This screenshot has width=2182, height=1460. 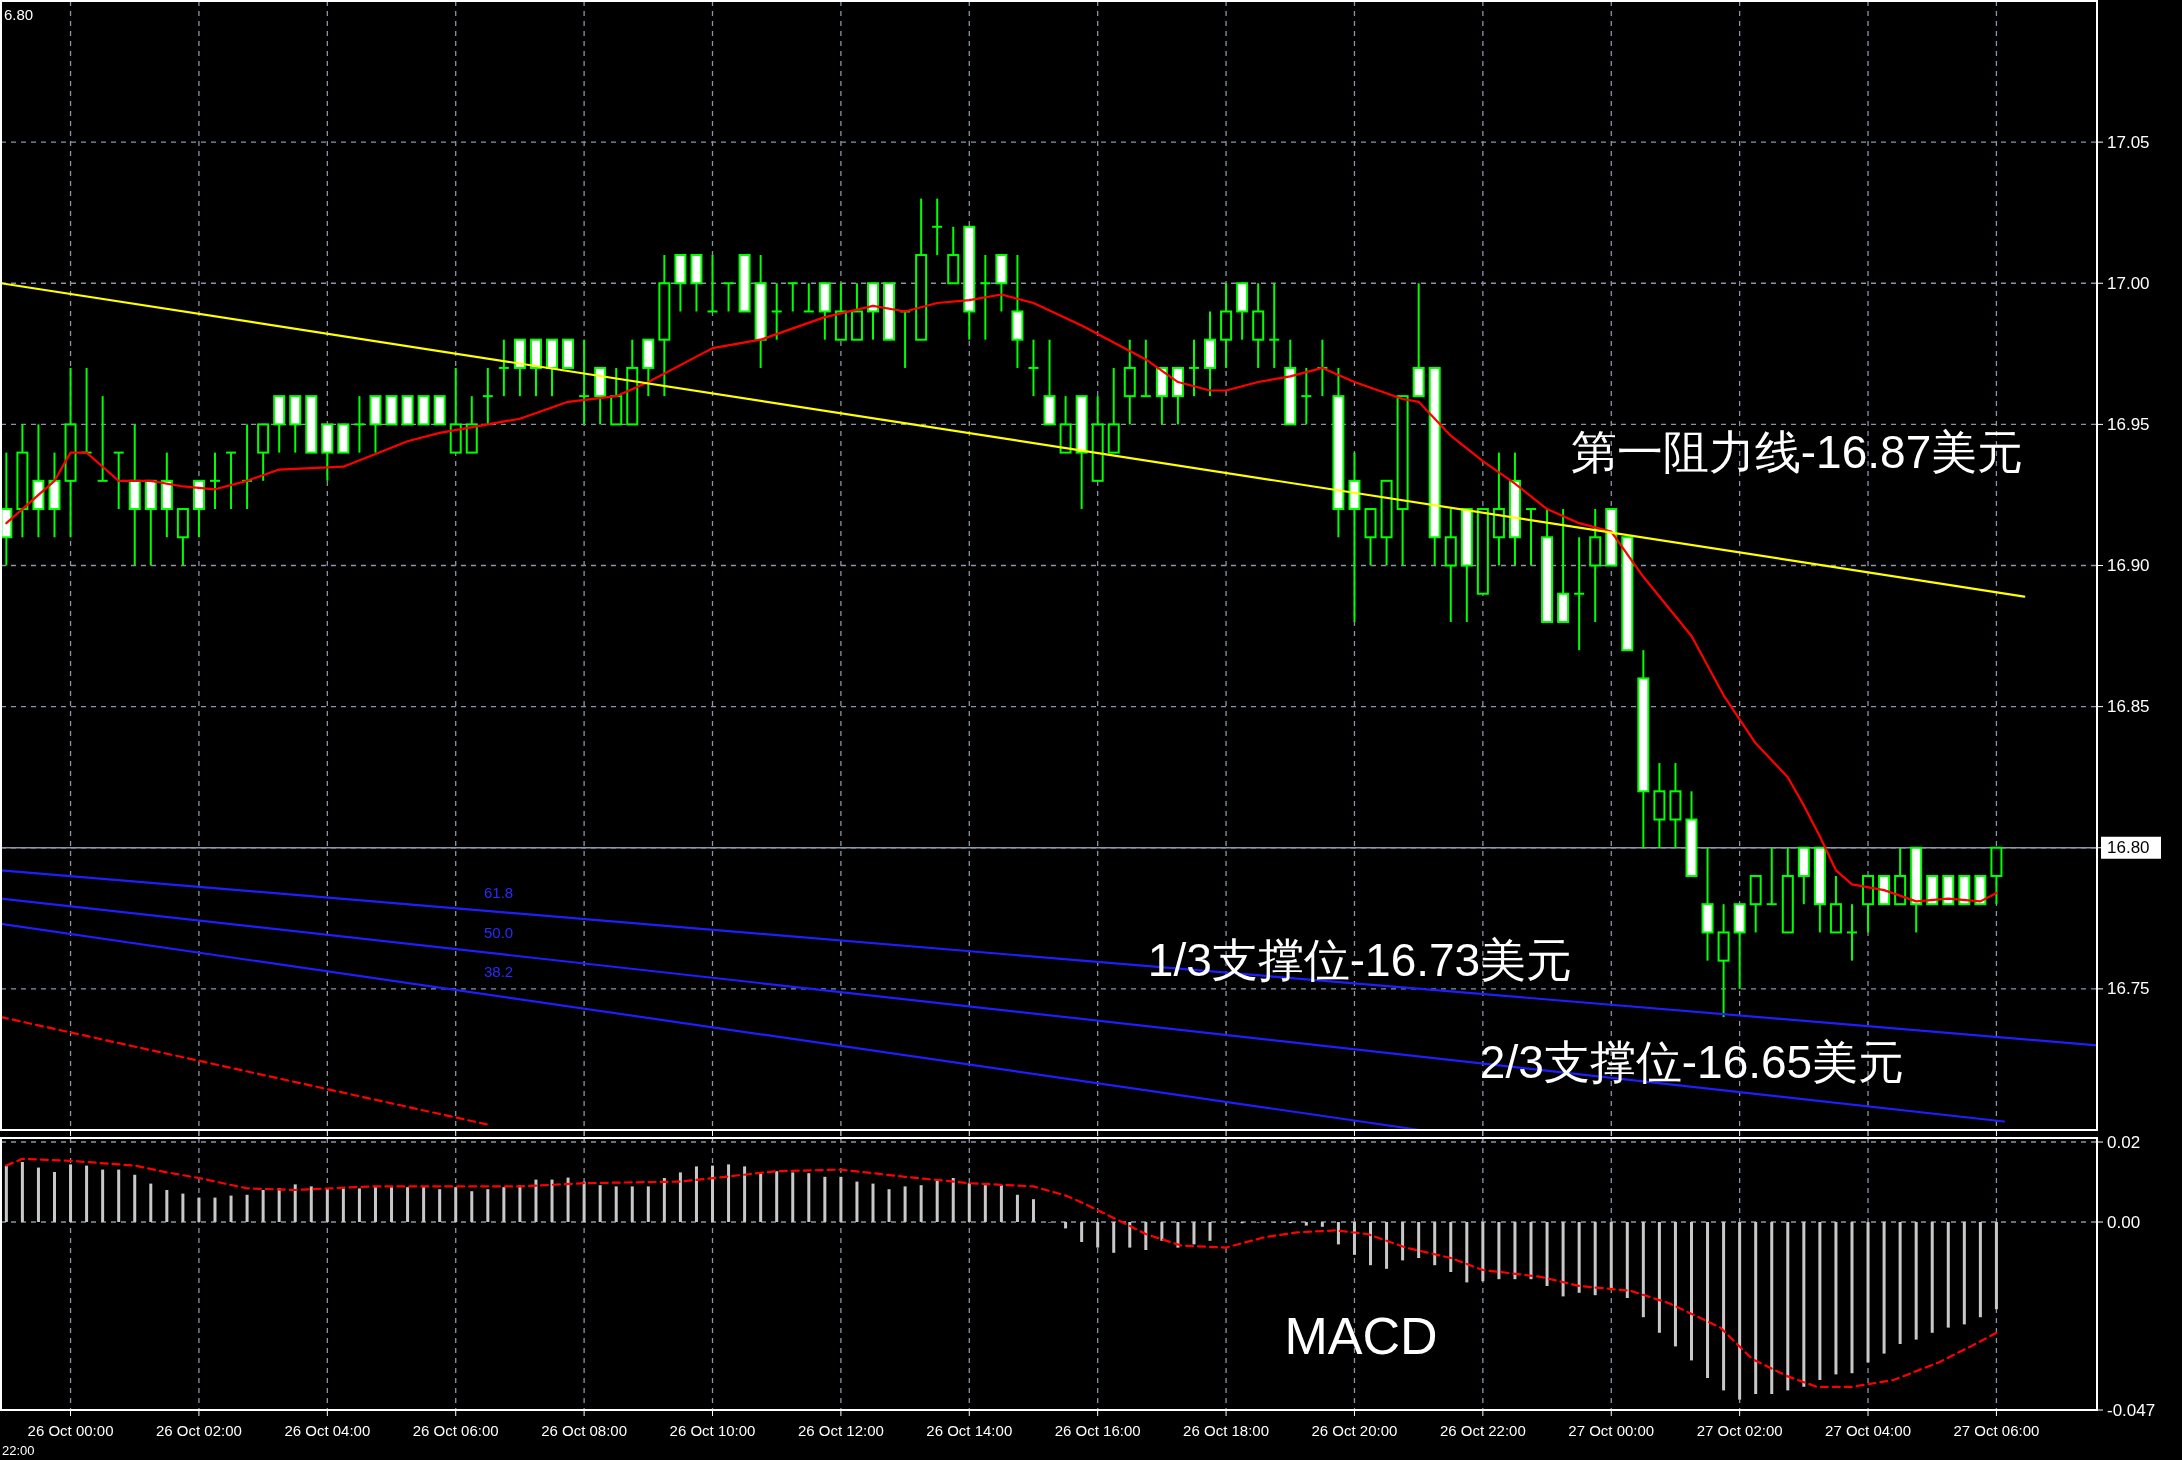 What do you see at coordinates (499, 971) in the screenshot?
I see `annotation: 38.2` at bounding box center [499, 971].